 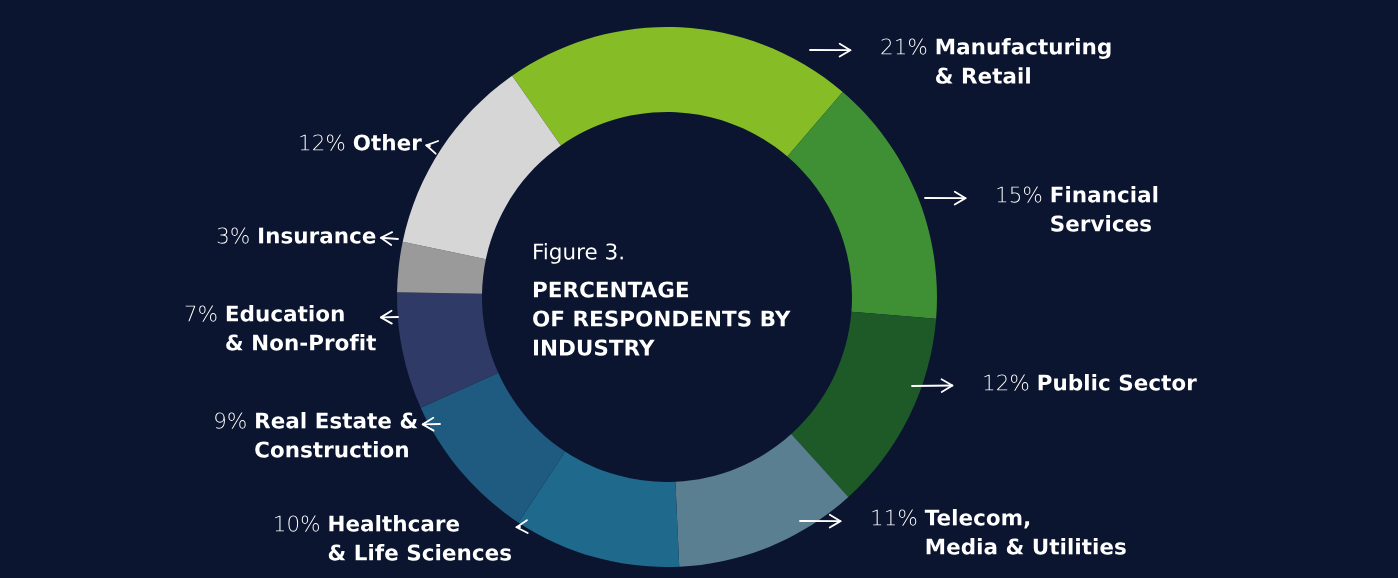 What do you see at coordinates (230, 420) in the screenshot?
I see `data-label: 9%` at bounding box center [230, 420].